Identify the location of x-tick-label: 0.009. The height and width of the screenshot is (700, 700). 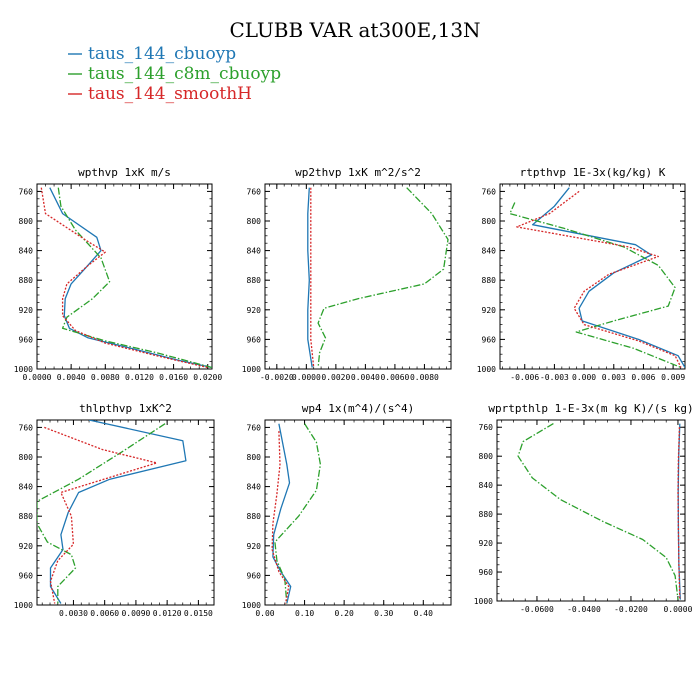
(673, 377).